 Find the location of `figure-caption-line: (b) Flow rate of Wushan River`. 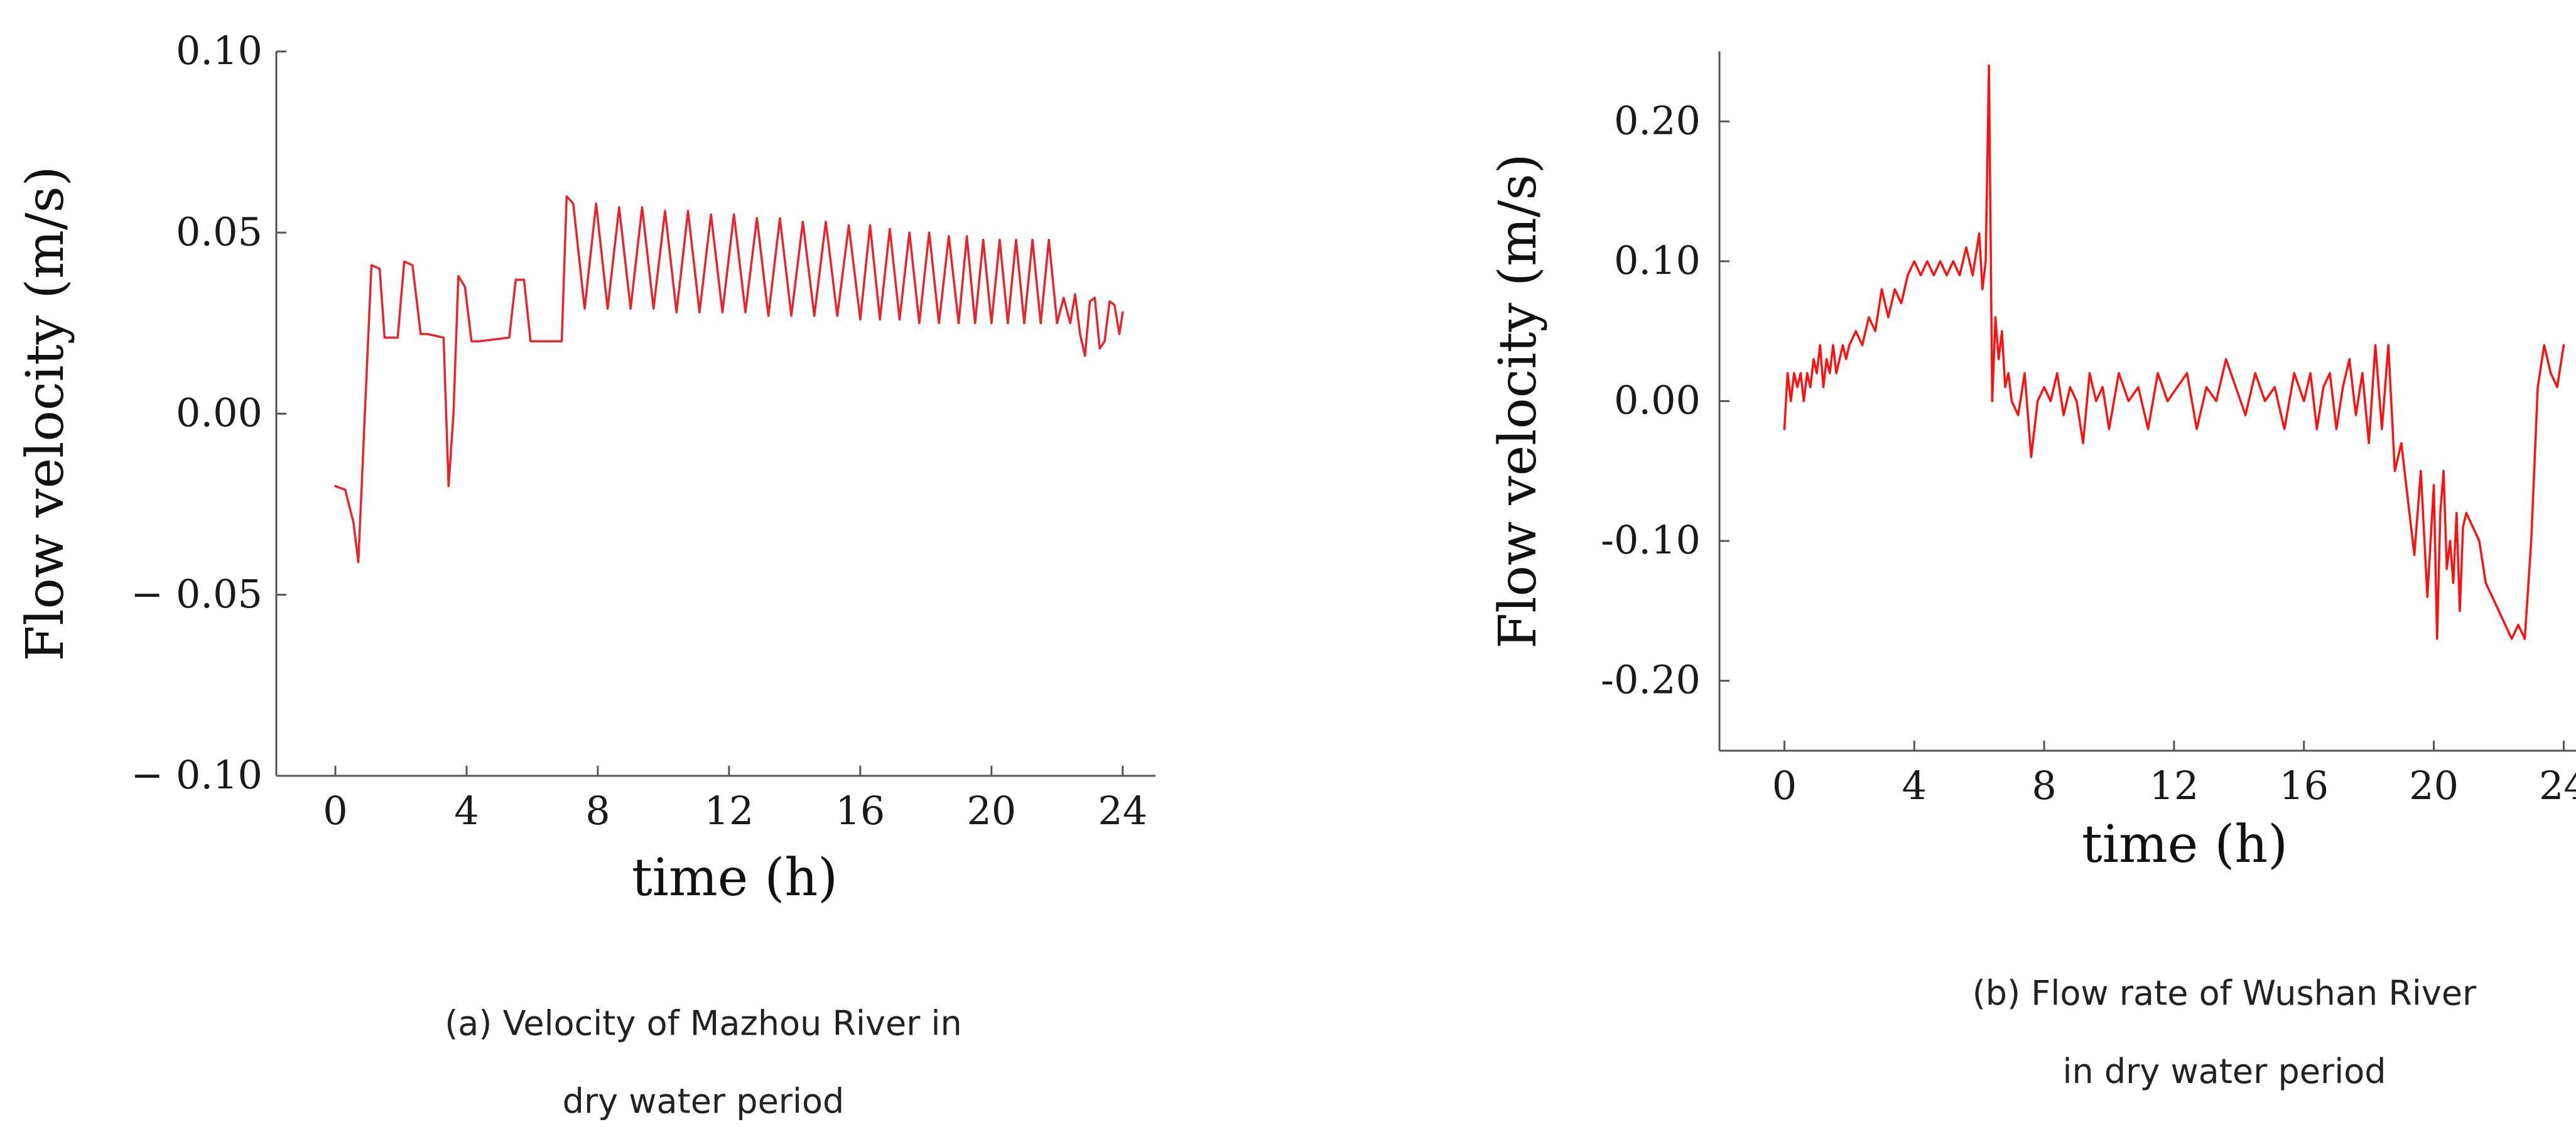

figure-caption-line: (b) Flow rate of Wushan River is located at coordinates (2225, 993).